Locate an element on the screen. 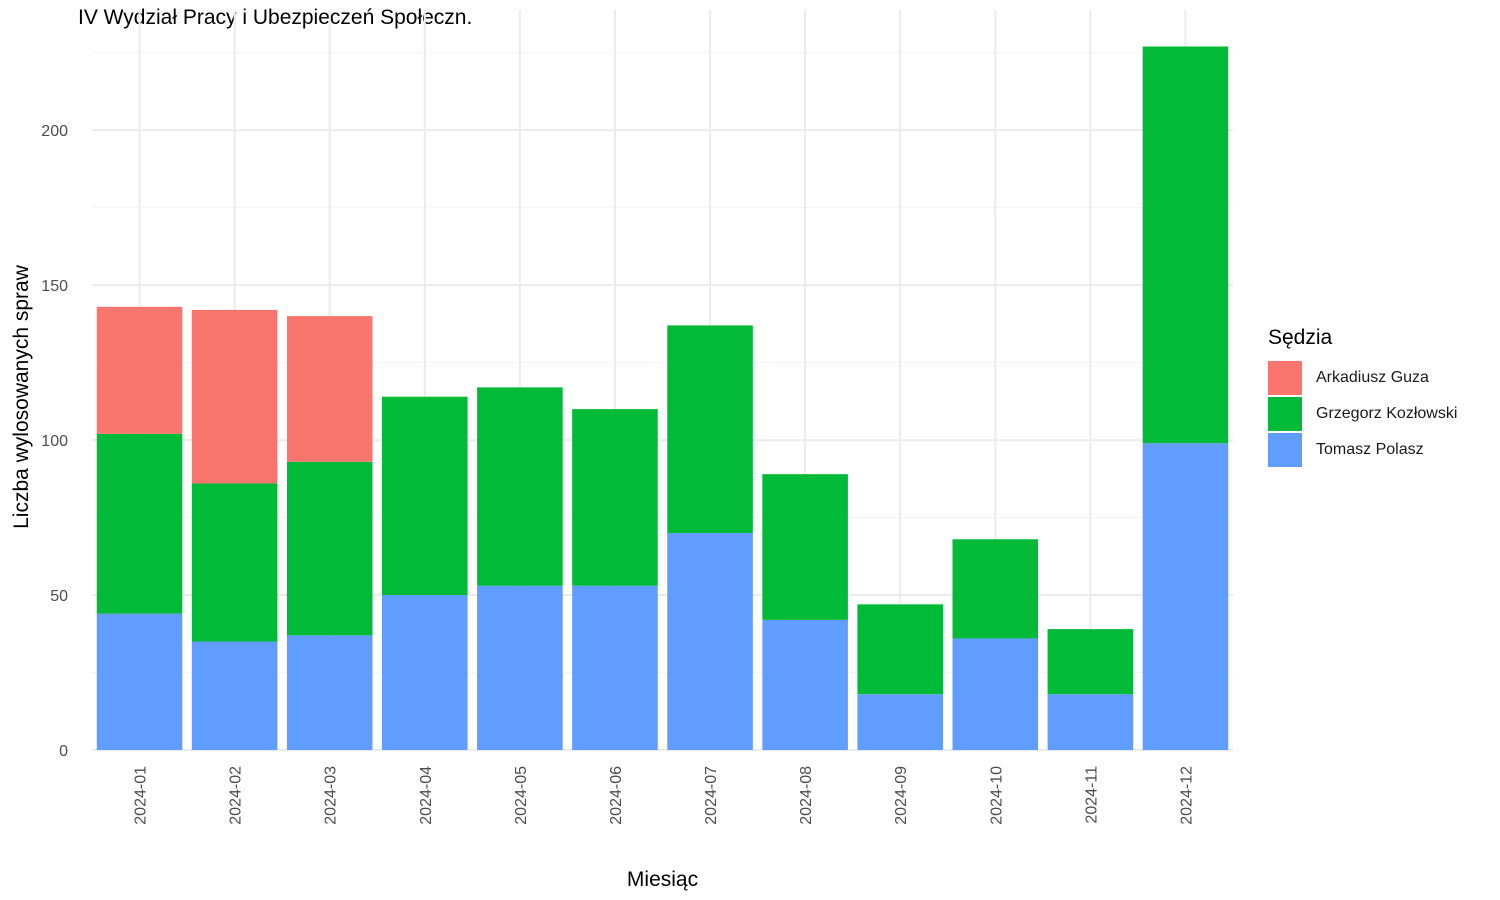 The width and height of the screenshot is (1500, 900). legend-title: Sędzia is located at coordinates (1300, 337).